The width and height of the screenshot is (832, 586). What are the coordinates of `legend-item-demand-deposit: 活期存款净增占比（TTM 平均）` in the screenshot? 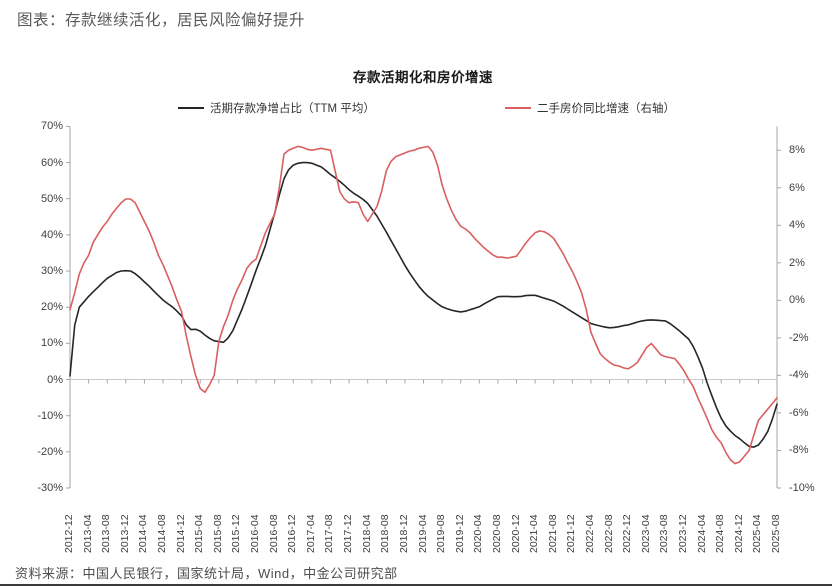 It's located at (276, 108).